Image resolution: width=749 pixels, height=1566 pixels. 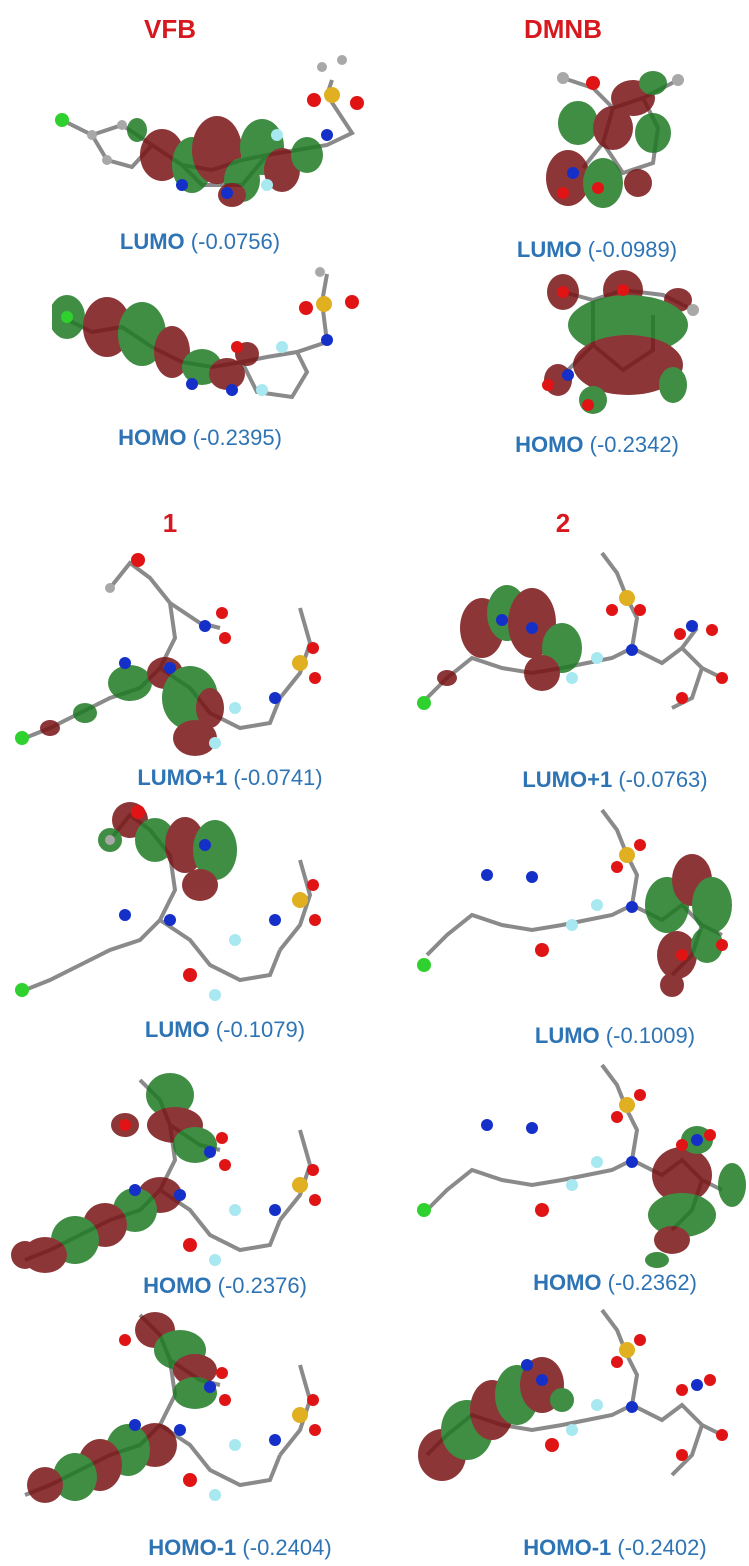 What do you see at coordinates (170, 1410) in the screenshot?
I see `c1-homo-minus-1-orbital-image` at bounding box center [170, 1410].